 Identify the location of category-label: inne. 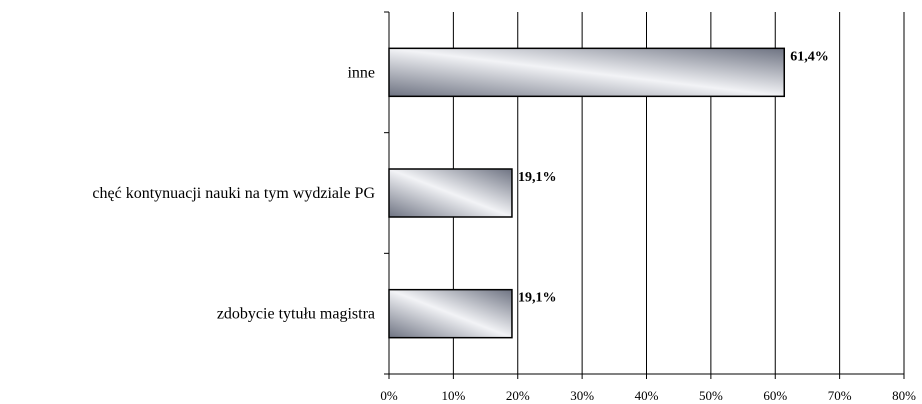
(361, 72).